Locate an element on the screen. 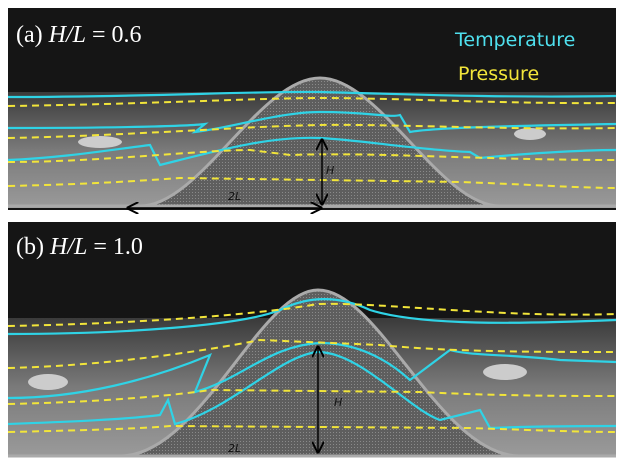 This screenshot has width=624, height=460. panel-label: (b) H/L = 1.0 is located at coordinates (79, 247).